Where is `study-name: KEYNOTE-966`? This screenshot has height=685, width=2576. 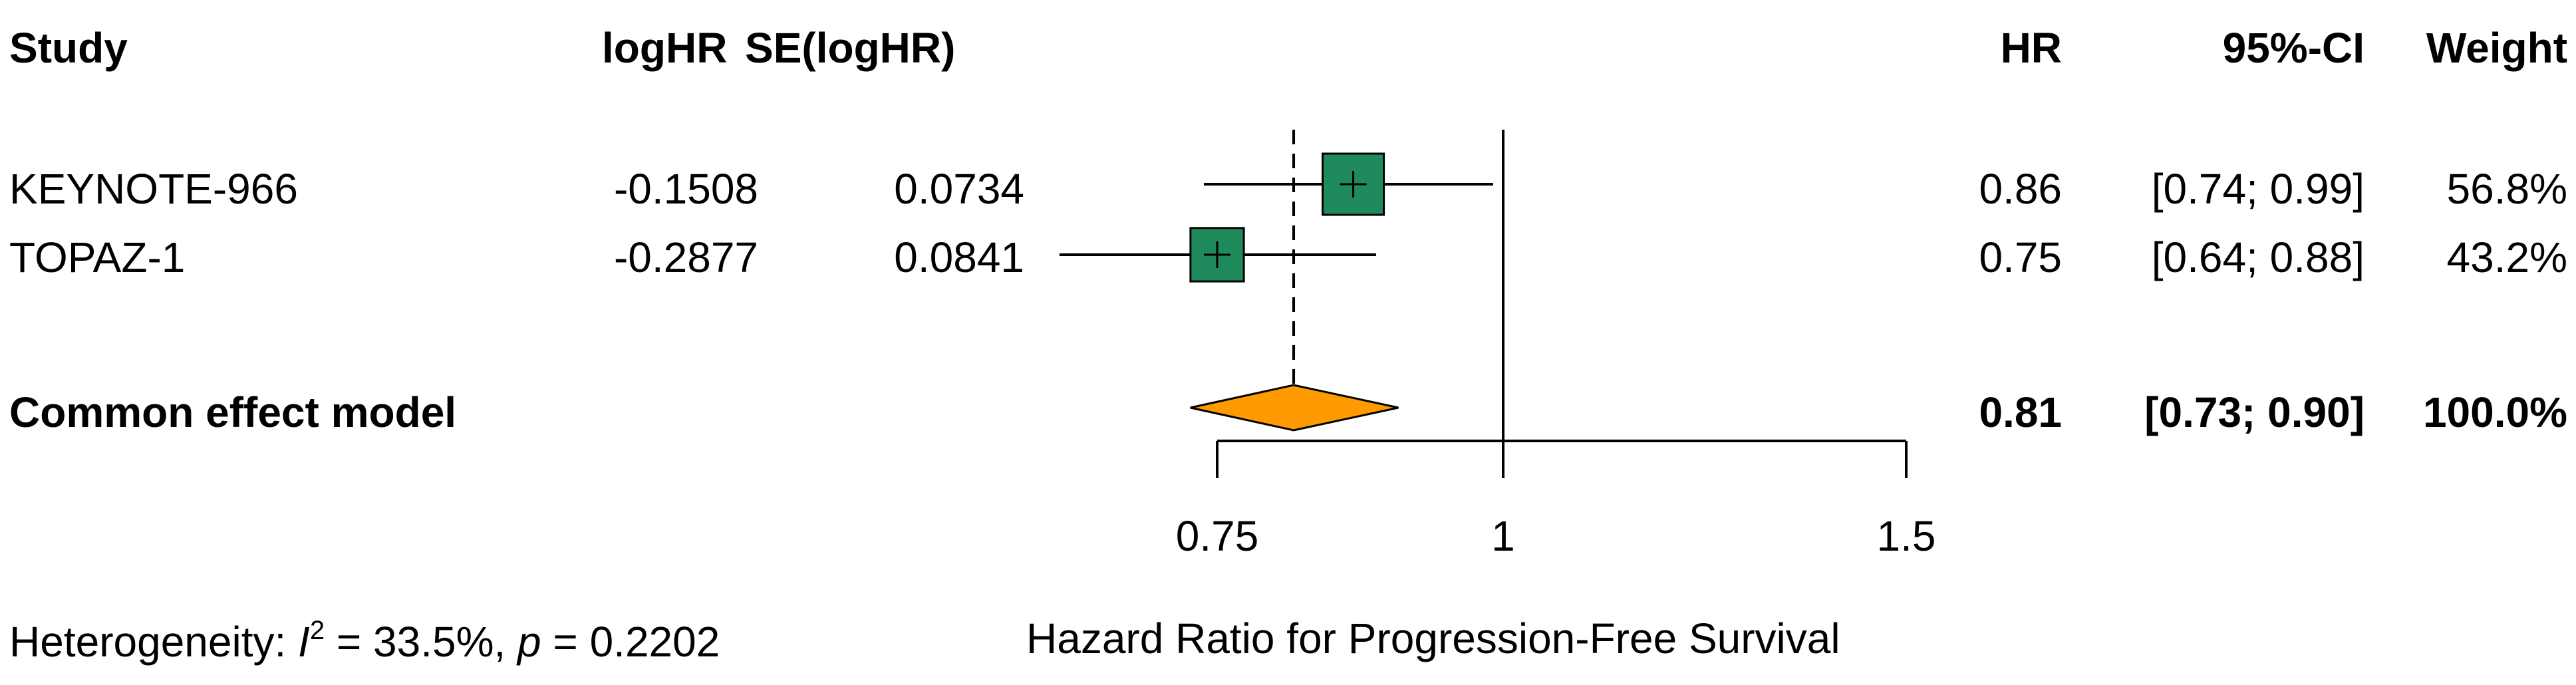
study-name: KEYNOTE-966 is located at coordinates (153, 189).